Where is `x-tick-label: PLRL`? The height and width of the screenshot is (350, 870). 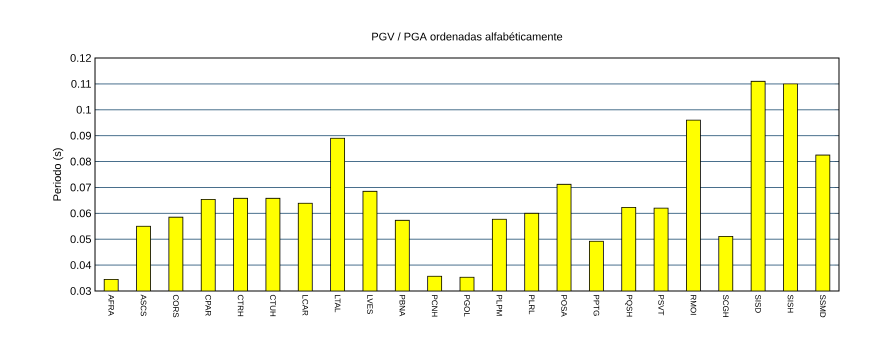
x-tick-label: PLRL is located at coordinates (531, 304).